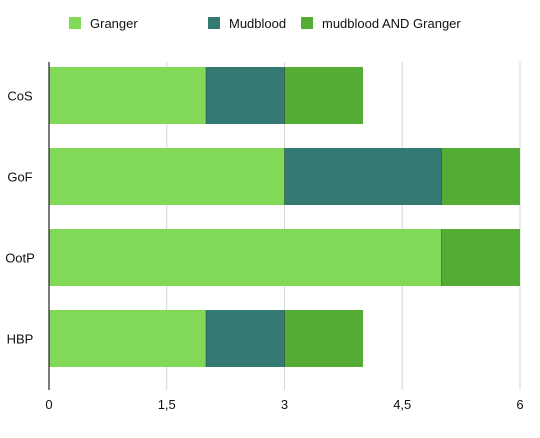 The image size is (540, 438). I want to click on legend: Granger Mudblood mudblood AND Granger, so click(265, 23).